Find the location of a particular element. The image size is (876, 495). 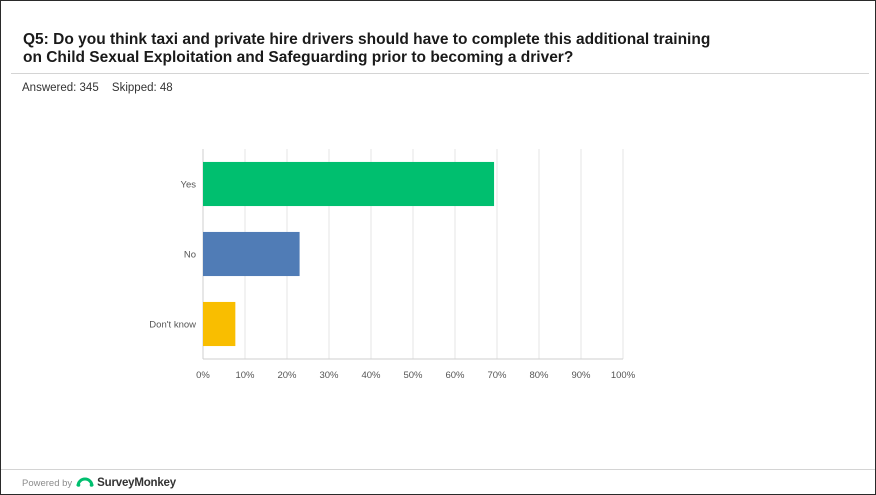

response-stats: Answered: 345 Skipped: 48 is located at coordinates (97, 88).